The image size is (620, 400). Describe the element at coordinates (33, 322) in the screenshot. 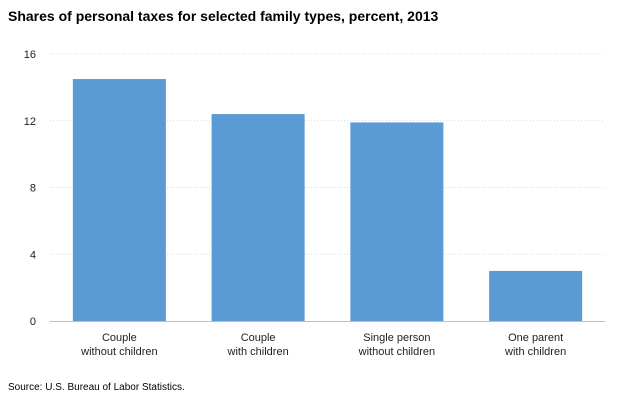

I see `y-tick-label: 0` at that location.